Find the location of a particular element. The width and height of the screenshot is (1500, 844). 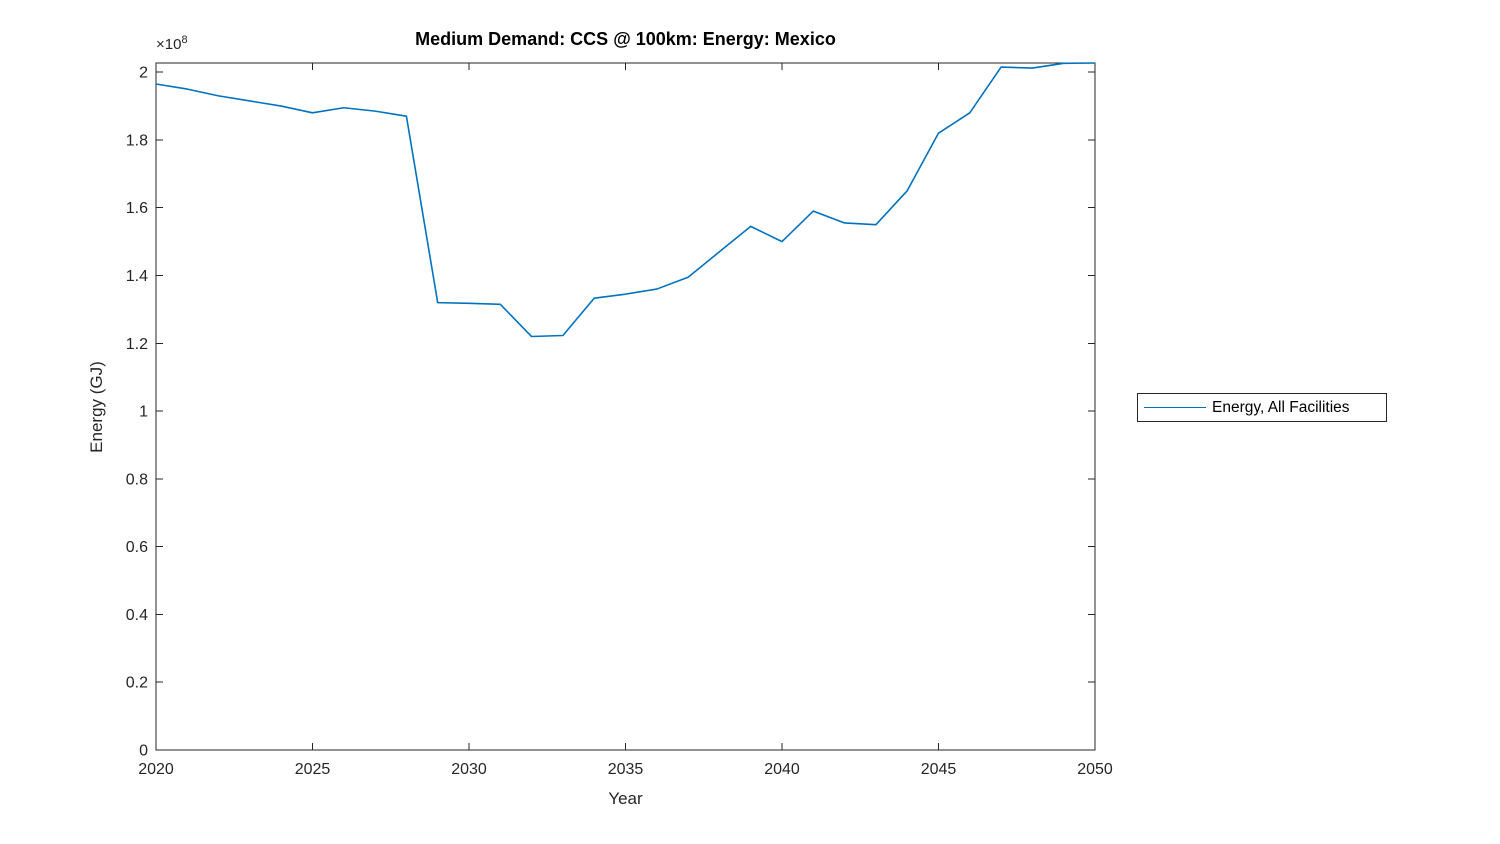

y-axis-label: Energy (GJ) is located at coordinates (96, 407).